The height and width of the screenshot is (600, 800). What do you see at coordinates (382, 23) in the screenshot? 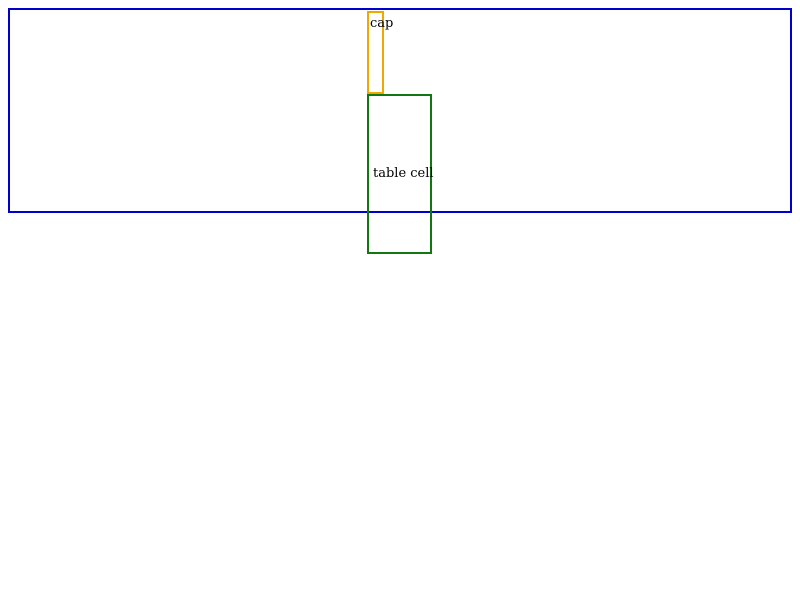
I see `caption-text: cap` at bounding box center [382, 23].